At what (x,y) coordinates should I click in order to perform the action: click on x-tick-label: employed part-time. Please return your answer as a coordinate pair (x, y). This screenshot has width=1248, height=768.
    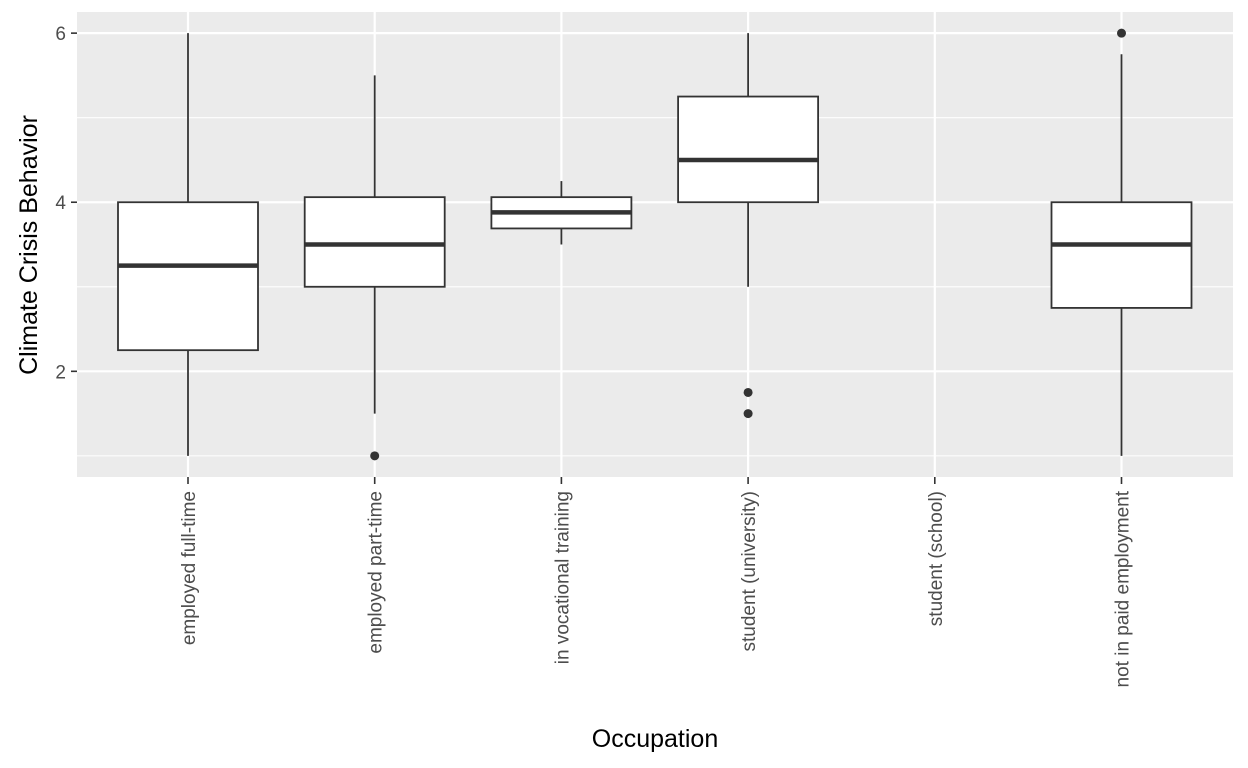
    Looking at the image, I should click on (376, 572).